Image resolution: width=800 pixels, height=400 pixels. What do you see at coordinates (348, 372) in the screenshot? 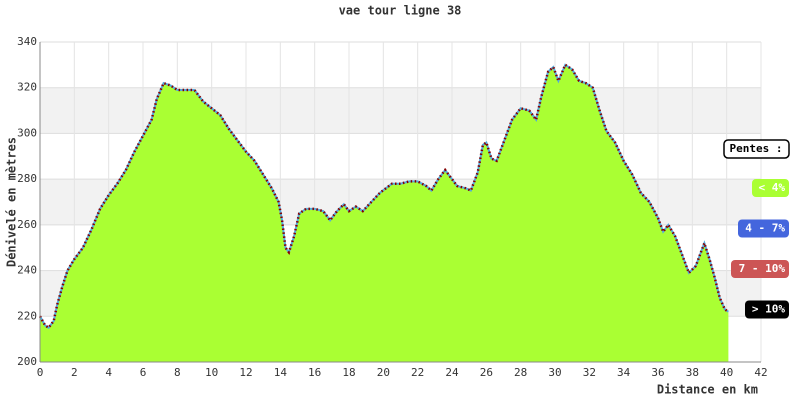
I see `x-tick-label: 18` at bounding box center [348, 372].